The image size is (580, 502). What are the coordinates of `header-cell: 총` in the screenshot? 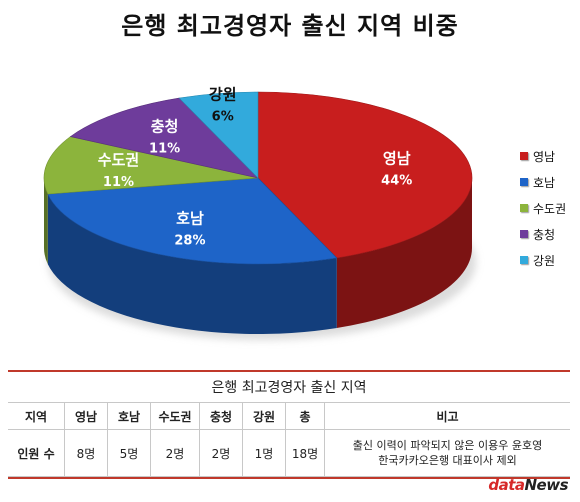 It's located at (305, 416).